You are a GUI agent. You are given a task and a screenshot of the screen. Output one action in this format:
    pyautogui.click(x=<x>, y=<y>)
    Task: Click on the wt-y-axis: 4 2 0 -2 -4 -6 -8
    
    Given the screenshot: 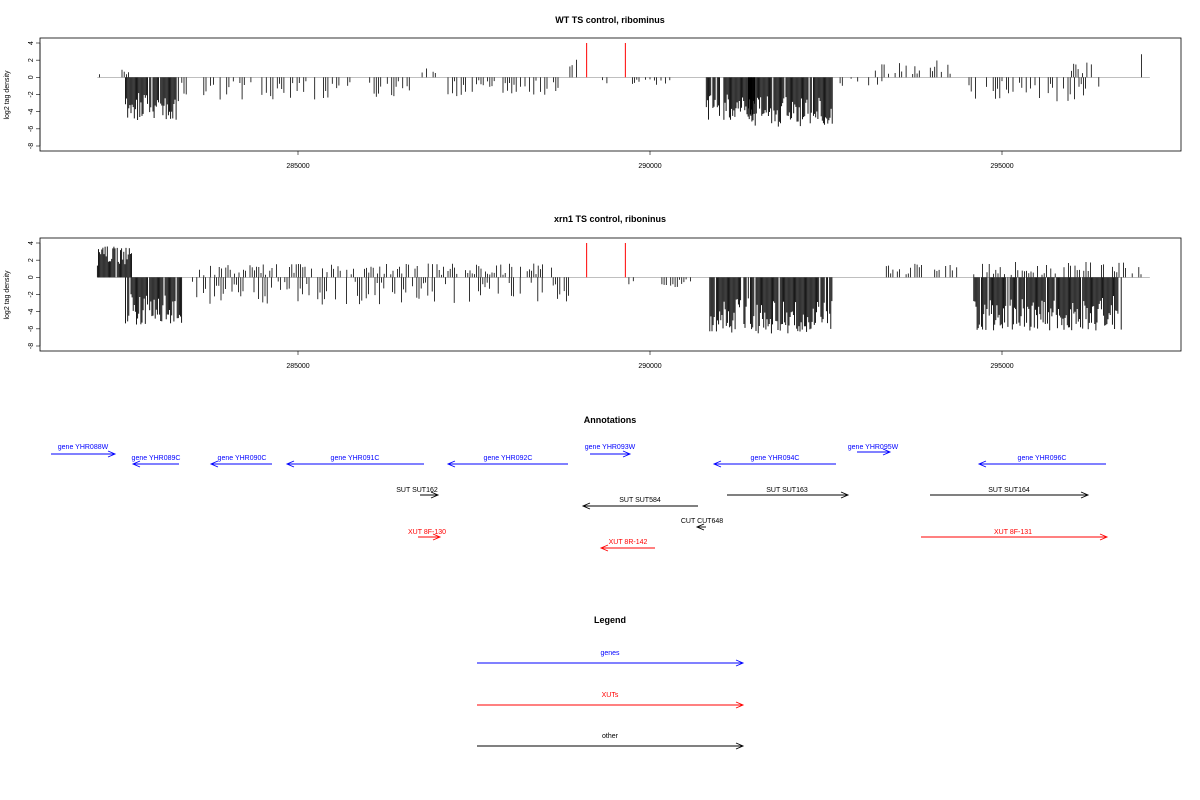 What is the action you would take?
    pyautogui.click(x=34, y=95)
    